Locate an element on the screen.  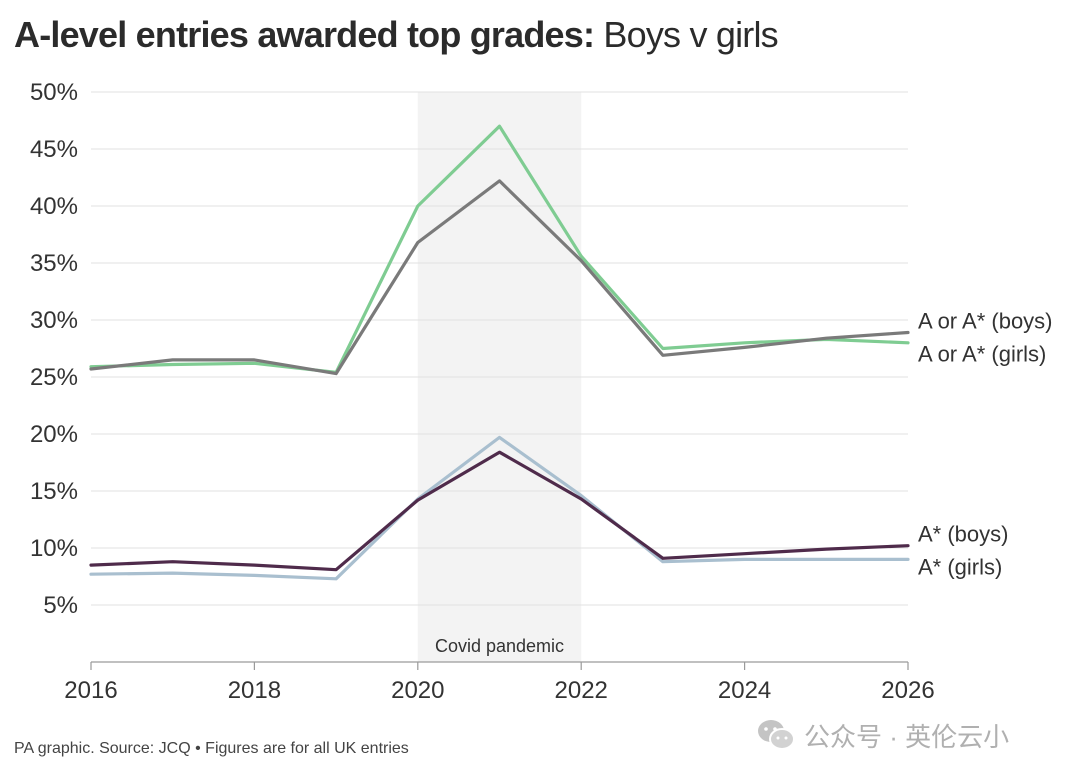
y-tick-label: 10% is located at coordinates (54, 548).